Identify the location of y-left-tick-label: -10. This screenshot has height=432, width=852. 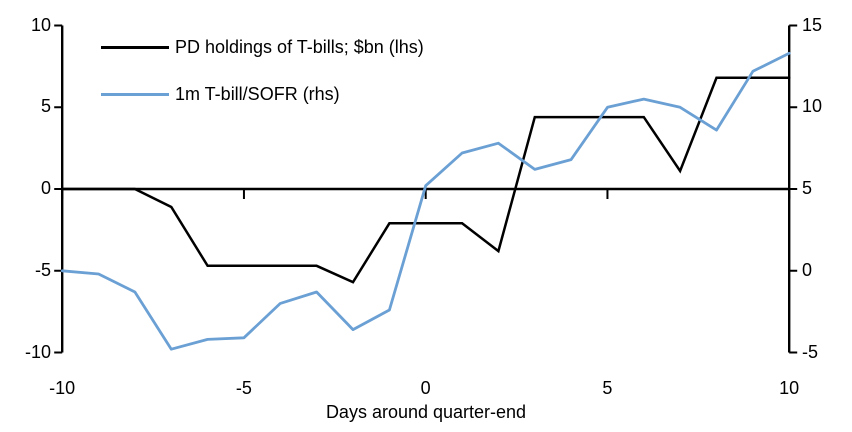
(37, 351).